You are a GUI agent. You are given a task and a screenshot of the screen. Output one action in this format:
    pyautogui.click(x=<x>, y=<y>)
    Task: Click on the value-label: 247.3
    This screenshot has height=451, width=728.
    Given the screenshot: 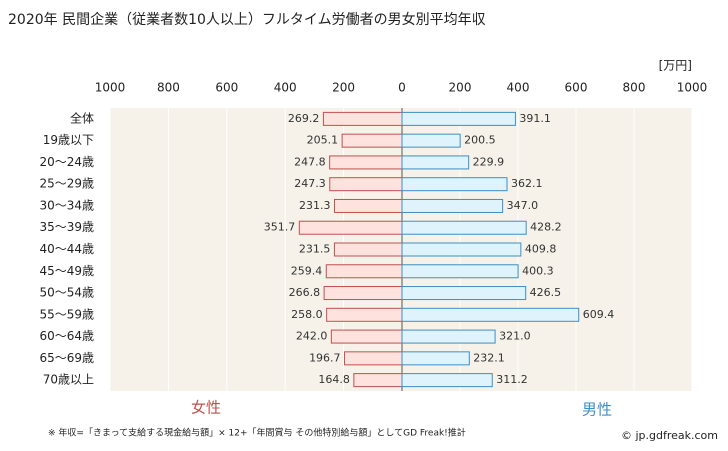 What is the action you would take?
    pyautogui.click(x=310, y=183)
    